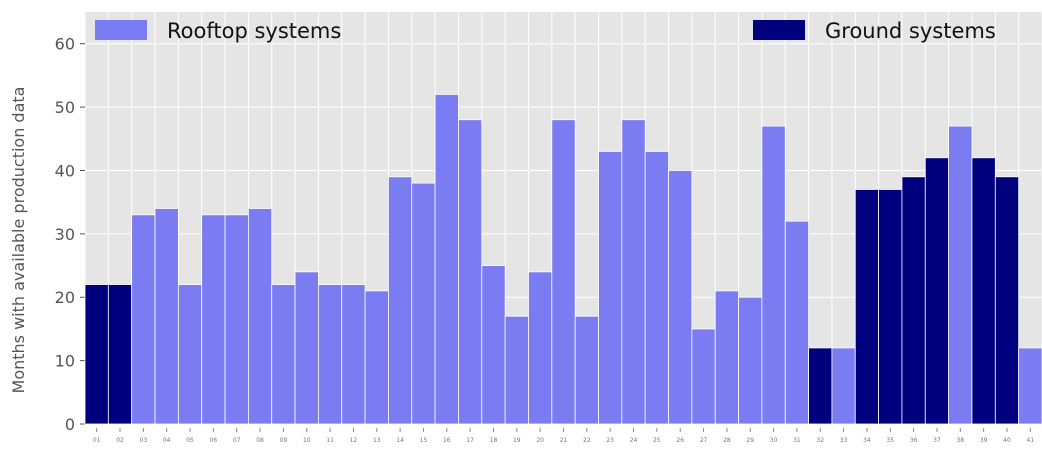 The height and width of the screenshot is (453, 1042). I want to click on x-tick-label: 25, so click(657, 440).